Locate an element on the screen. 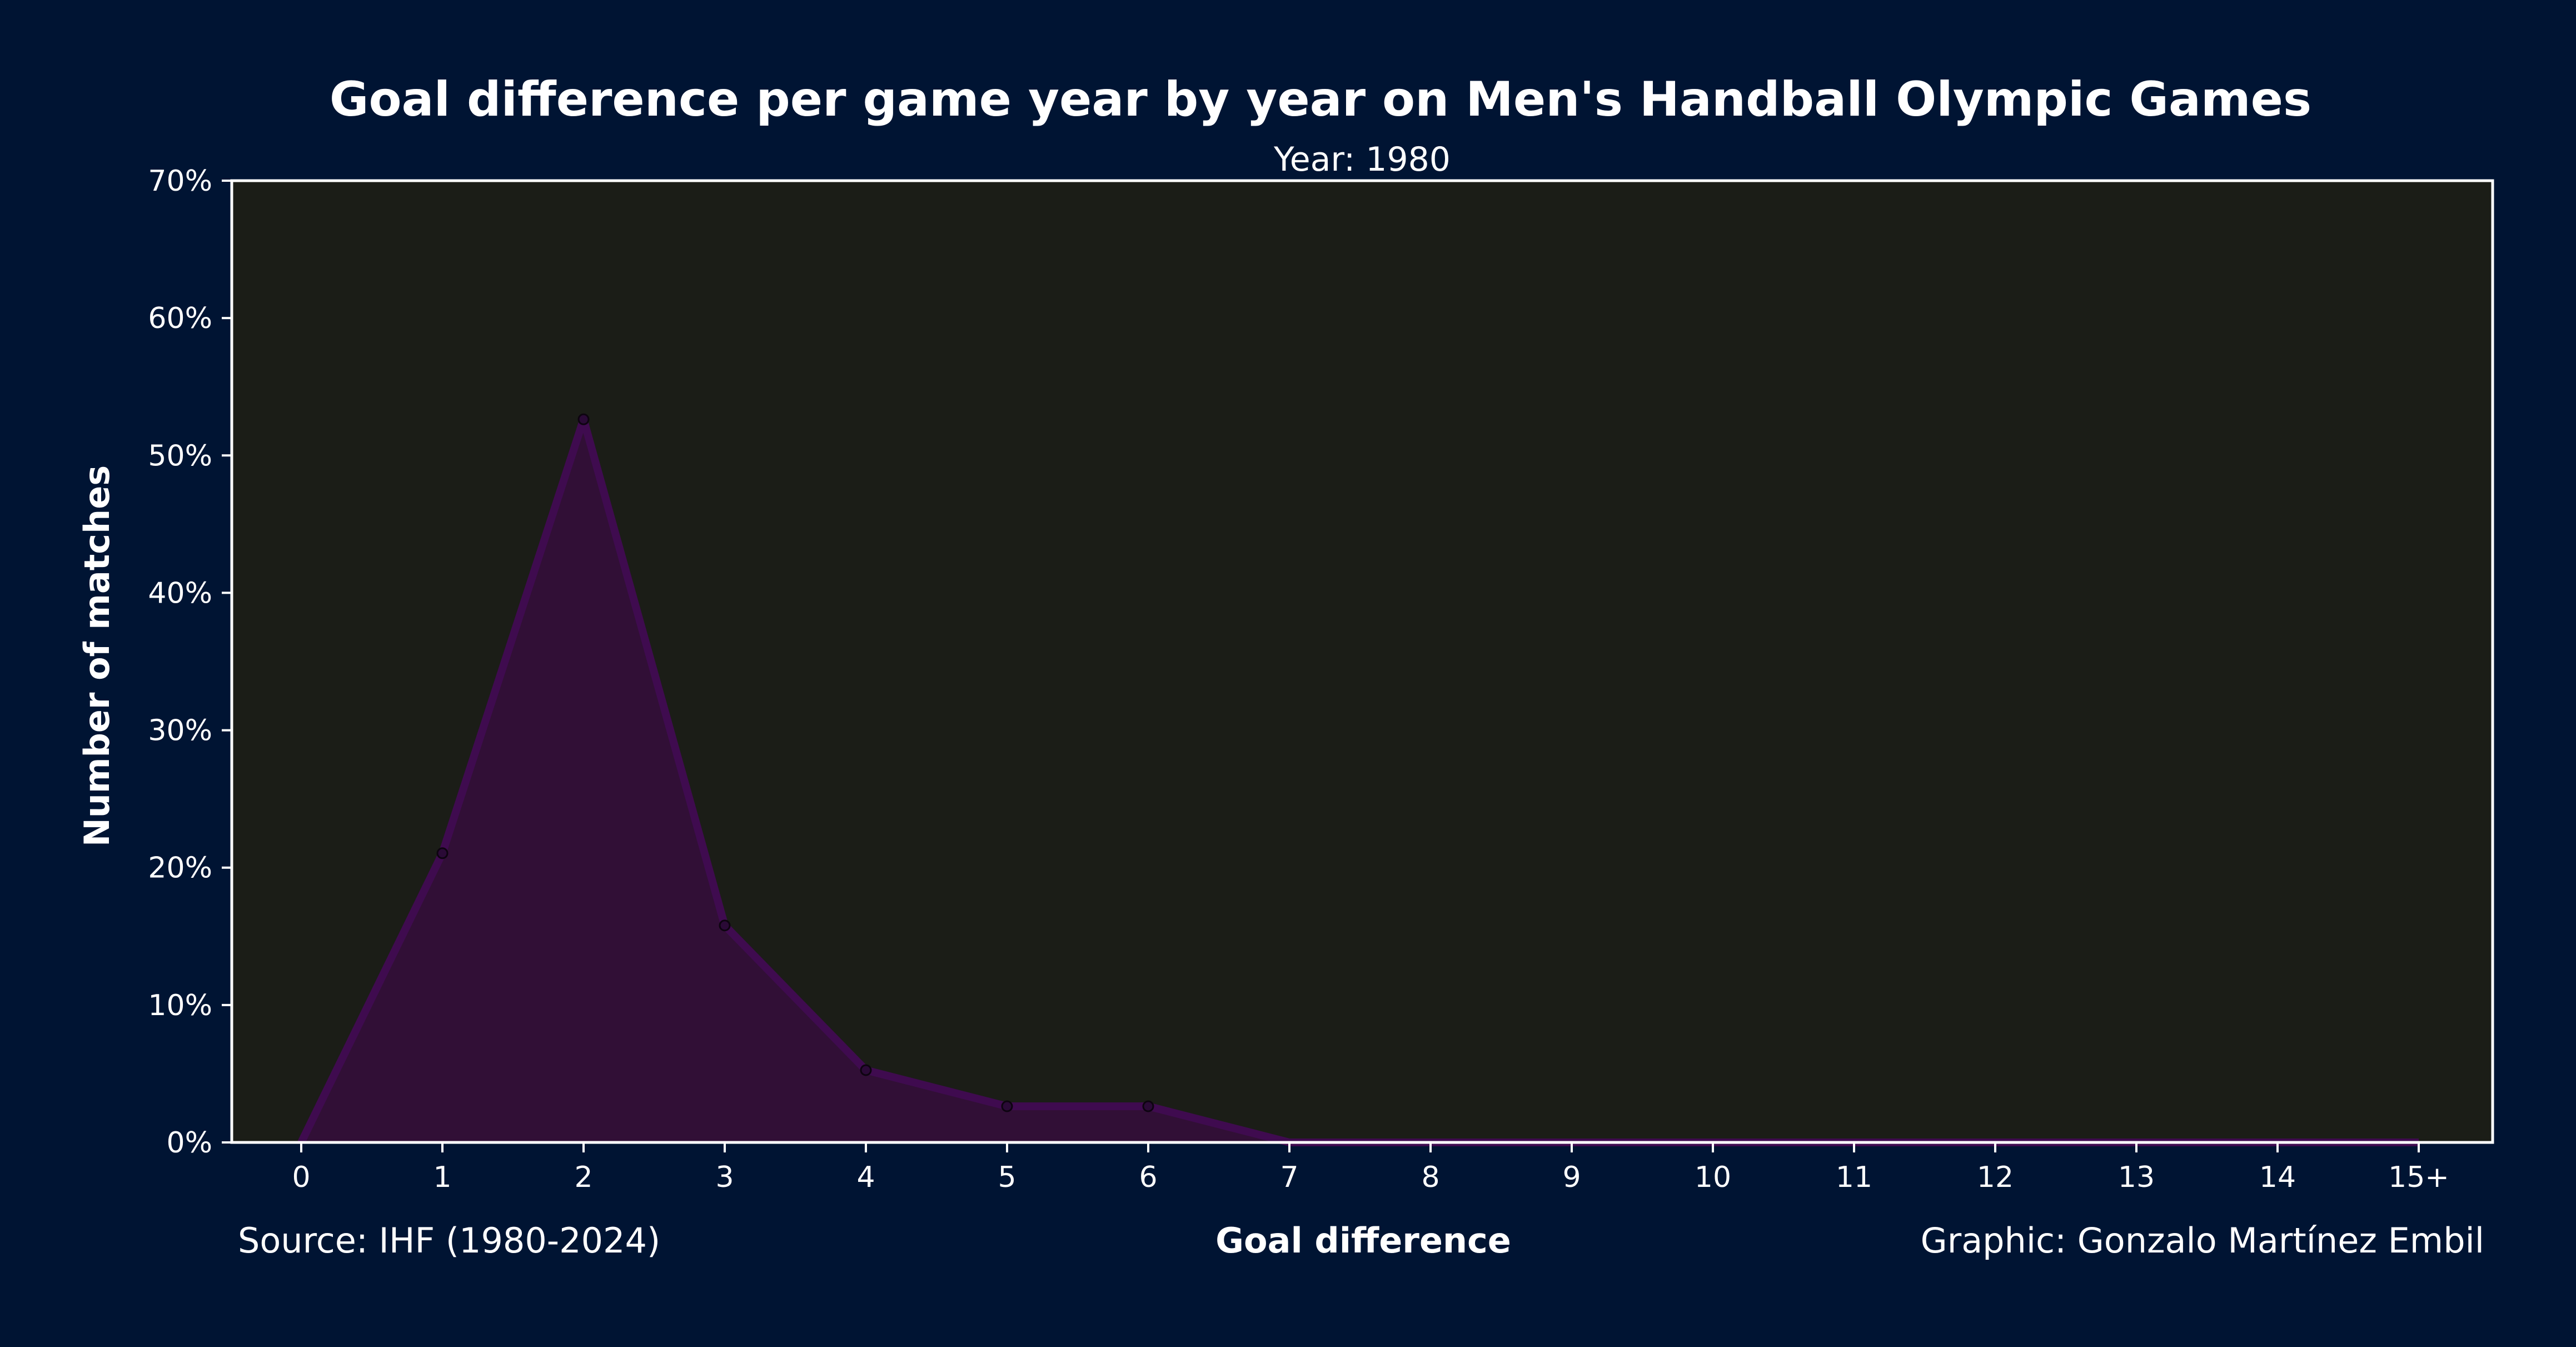 The height and width of the screenshot is (1347, 2576). x-tick-label: 13 is located at coordinates (2136, 1178).